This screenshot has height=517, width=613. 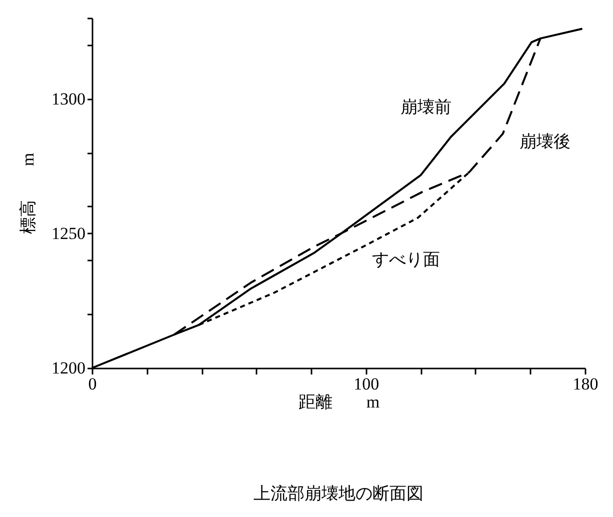 I want to click on y-tick-label: 1200, so click(x=69, y=368).